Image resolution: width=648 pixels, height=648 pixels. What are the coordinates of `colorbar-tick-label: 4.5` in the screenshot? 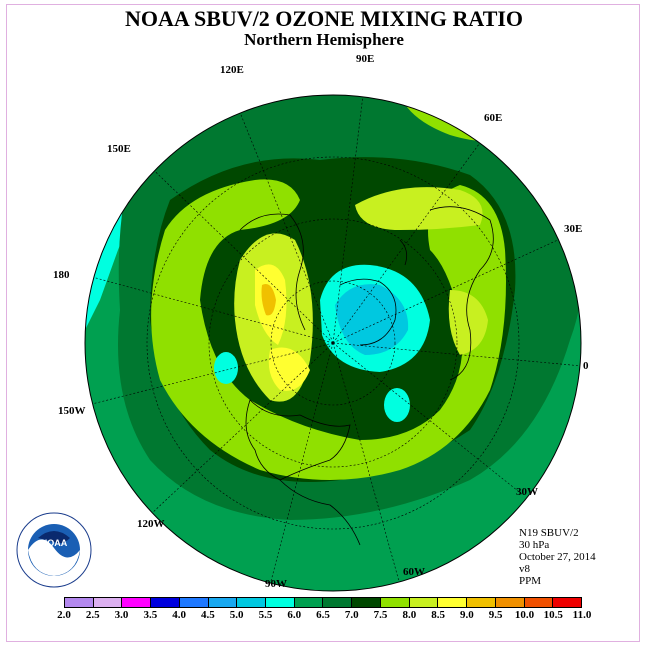 It's located at (208, 615).